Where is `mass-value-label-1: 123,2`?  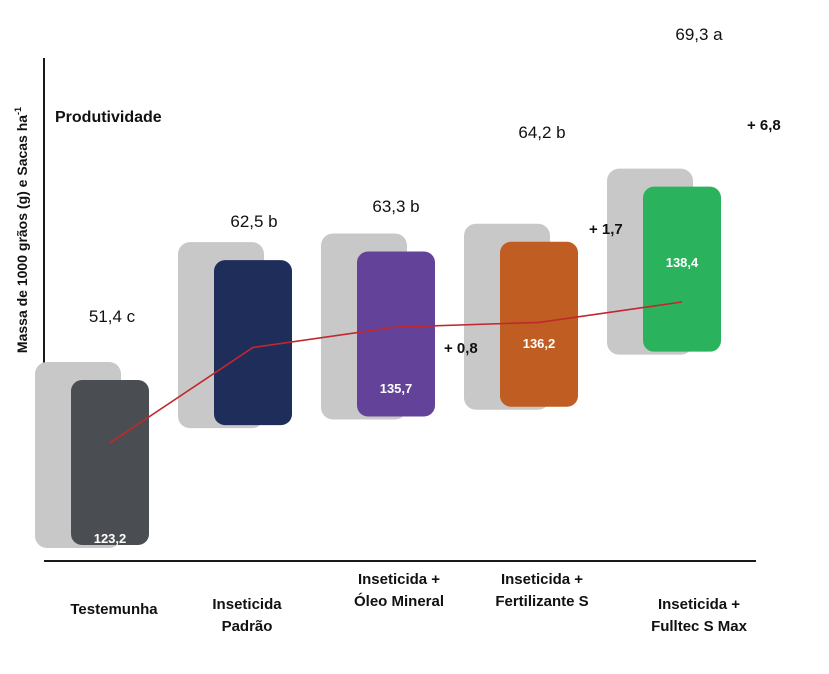
mass-value-label-1: 123,2 is located at coordinates (110, 538).